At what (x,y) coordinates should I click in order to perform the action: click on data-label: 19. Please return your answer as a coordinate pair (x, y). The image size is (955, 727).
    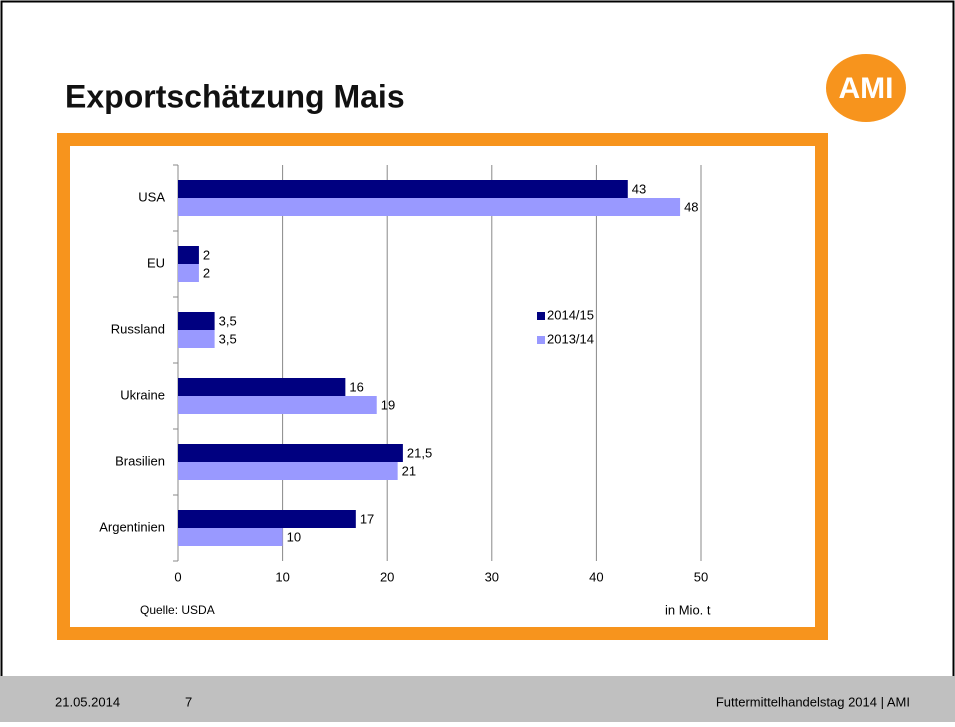
    Looking at the image, I should click on (388, 404).